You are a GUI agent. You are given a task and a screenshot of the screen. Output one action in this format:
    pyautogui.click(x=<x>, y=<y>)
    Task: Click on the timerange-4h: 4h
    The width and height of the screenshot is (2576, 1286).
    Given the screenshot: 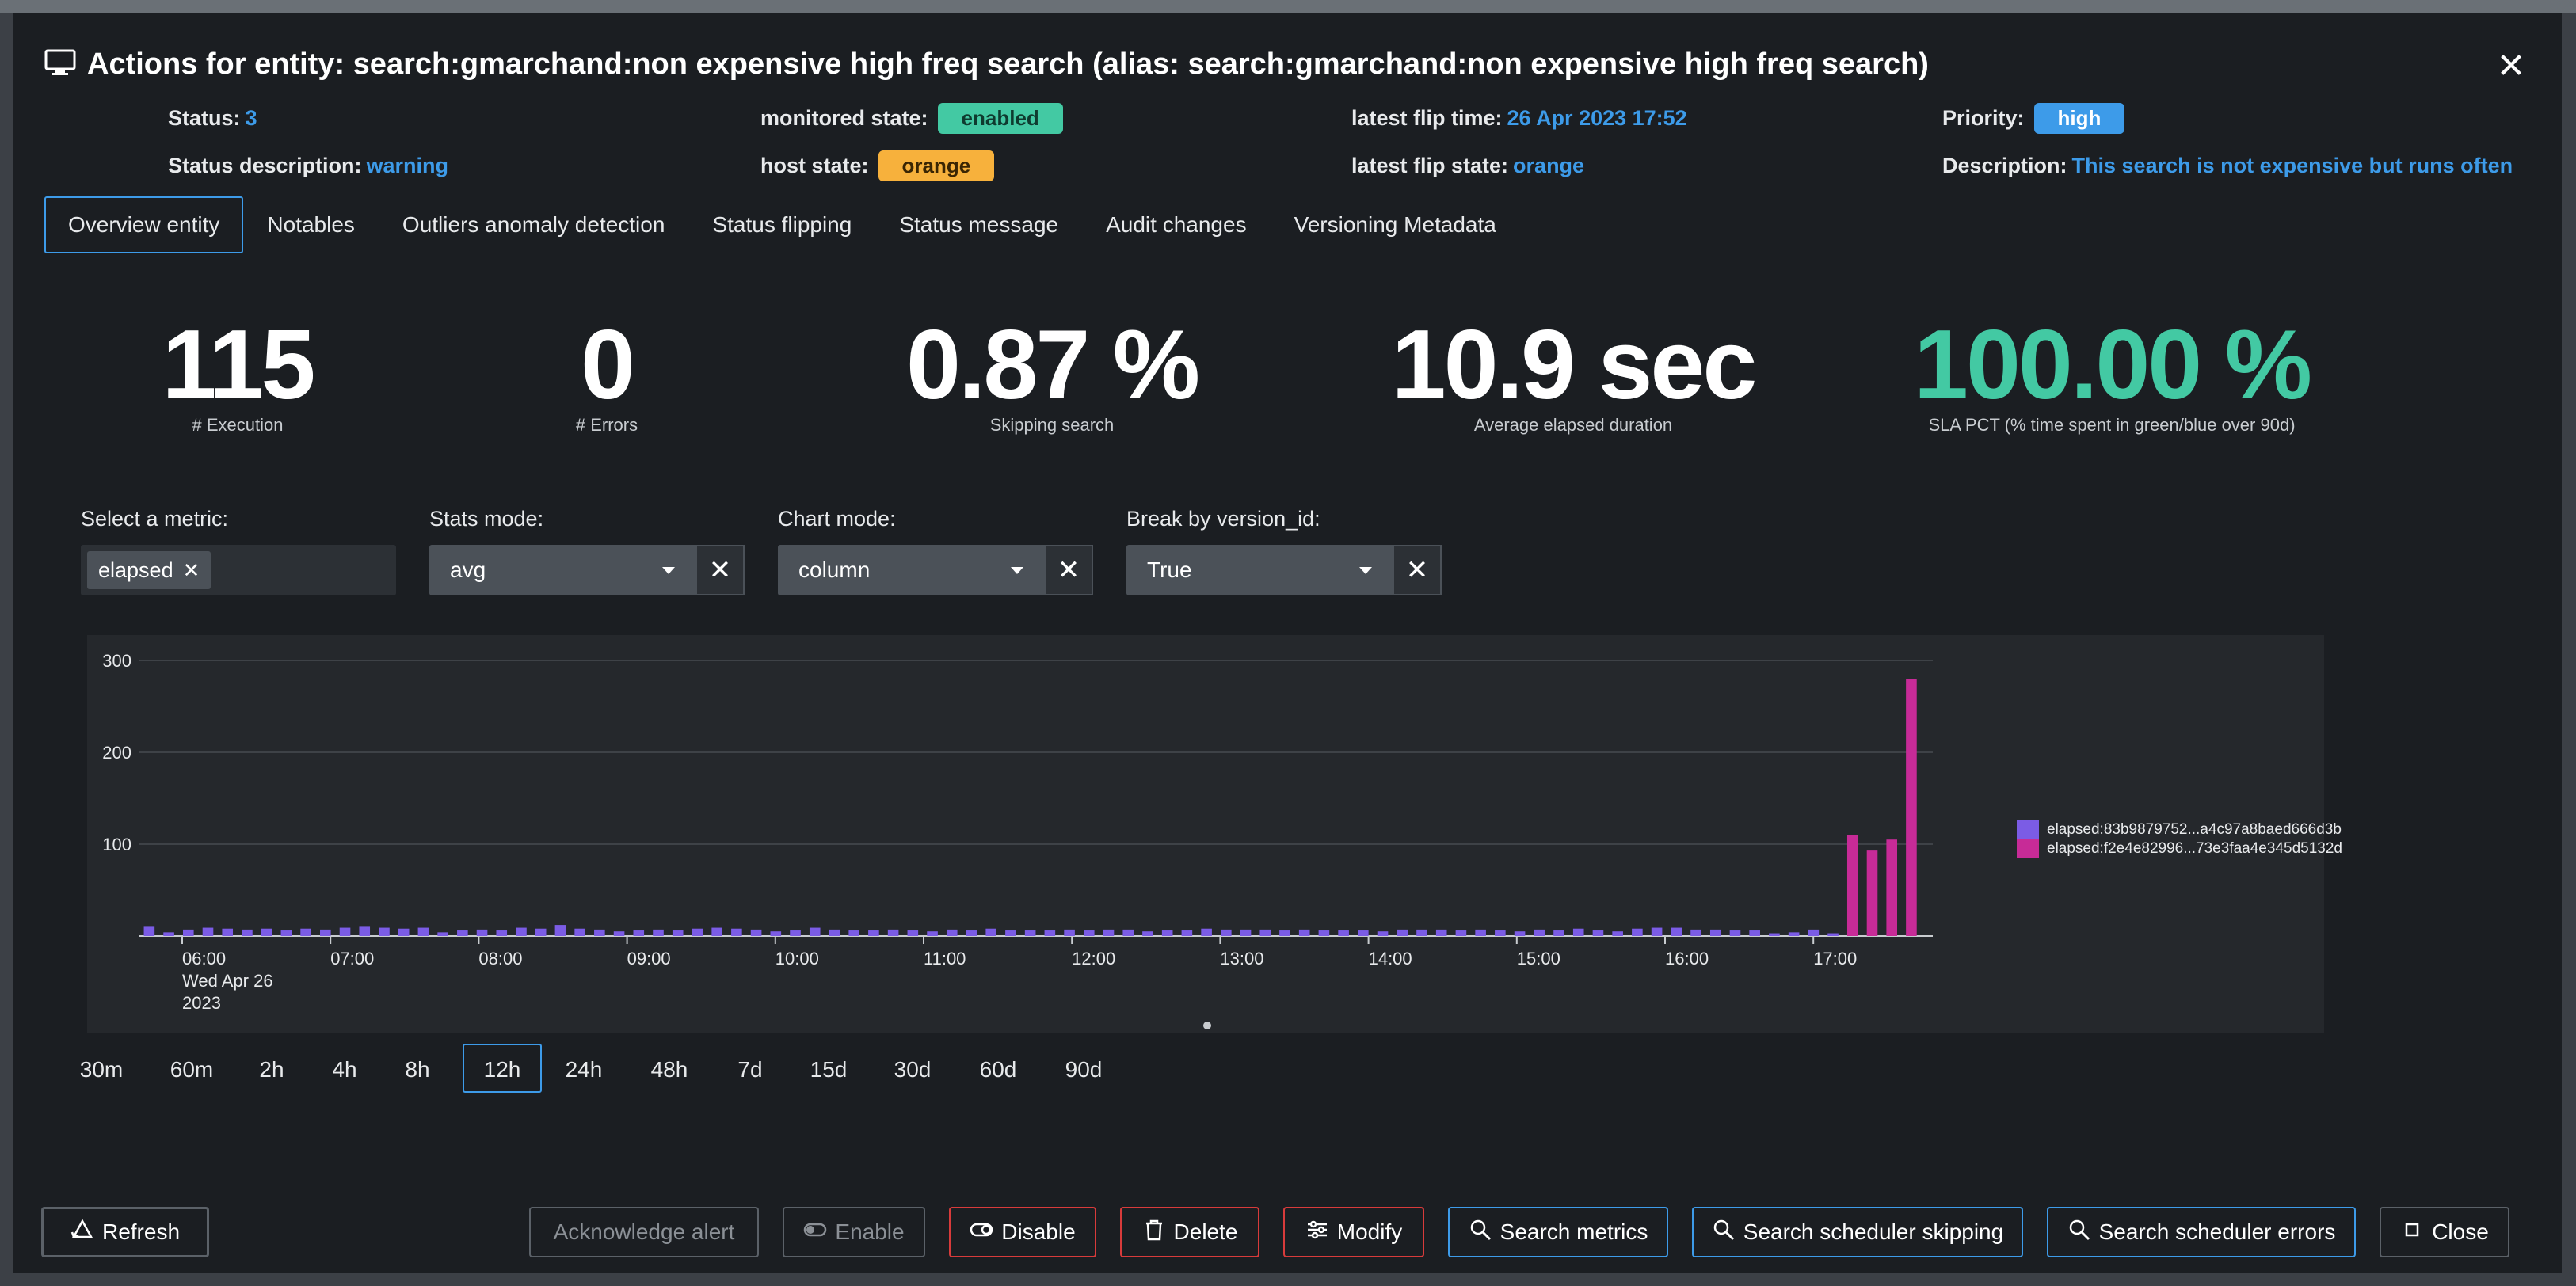 What is the action you would take?
    pyautogui.click(x=345, y=1069)
    